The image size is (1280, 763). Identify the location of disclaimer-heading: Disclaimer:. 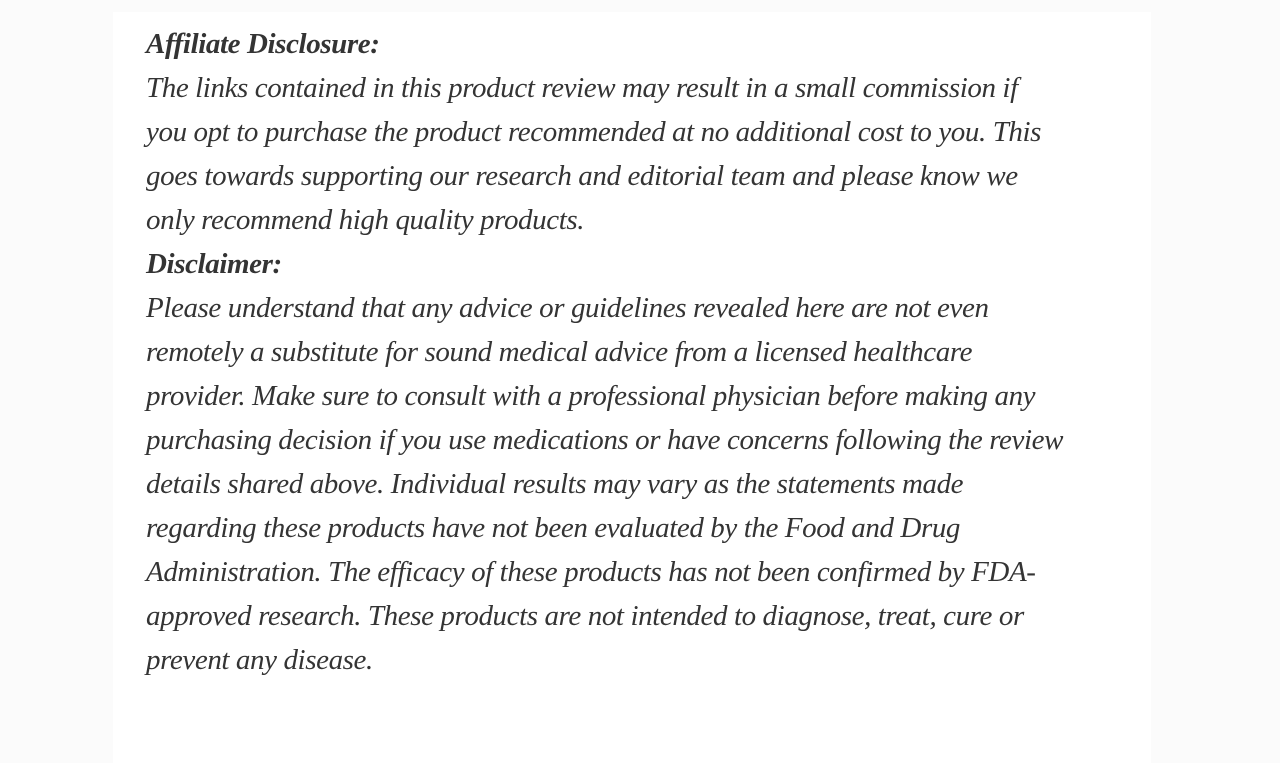
(214, 264).